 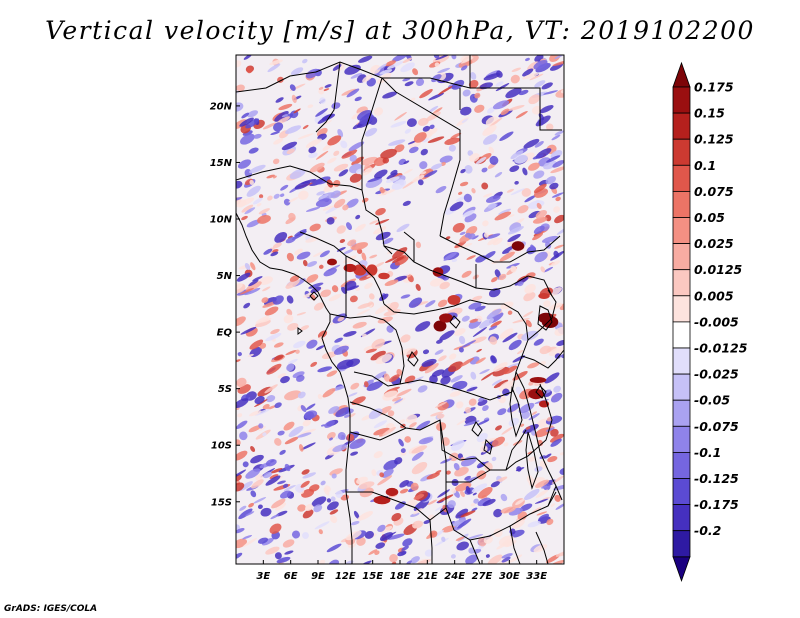 What do you see at coordinates (705, 165) in the screenshot?
I see `colorbar-label: 0.1` at bounding box center [705, 165].